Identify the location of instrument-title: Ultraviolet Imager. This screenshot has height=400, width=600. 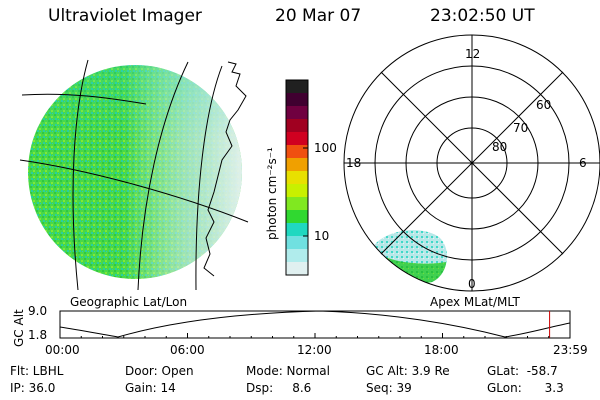
(125, 16).